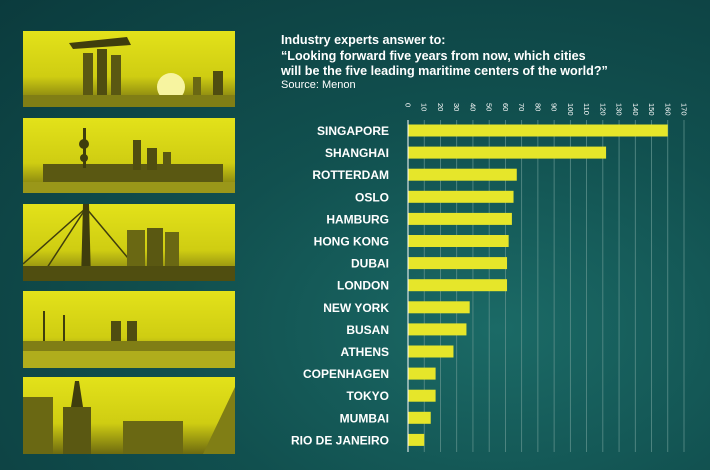 The height and width of the screenshot is (470, 710). What do you see at coordinates (619, 109) in the screenshot?
I see `x-tick-label: 130` at bounding box center [619, 109].